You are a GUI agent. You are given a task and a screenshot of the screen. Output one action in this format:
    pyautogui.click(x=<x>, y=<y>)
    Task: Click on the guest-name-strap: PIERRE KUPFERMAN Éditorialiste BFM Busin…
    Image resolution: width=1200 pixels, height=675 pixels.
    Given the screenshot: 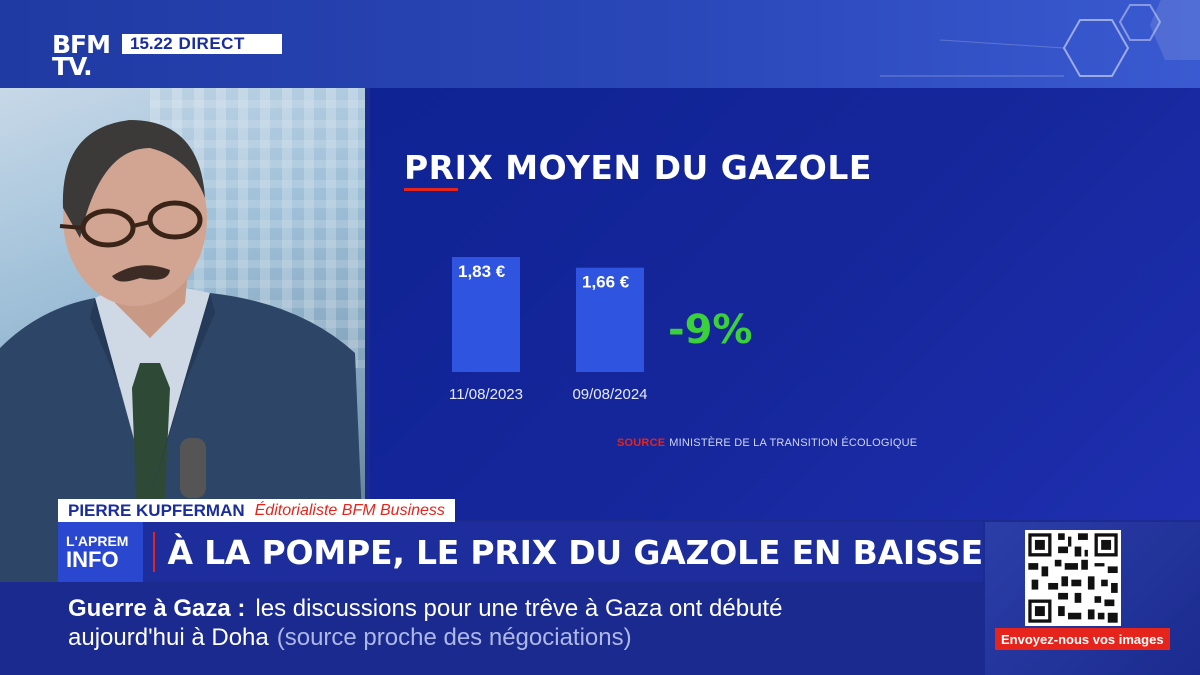 What is the action you would take?
    pyautogui.click(x=256, y=510)
    